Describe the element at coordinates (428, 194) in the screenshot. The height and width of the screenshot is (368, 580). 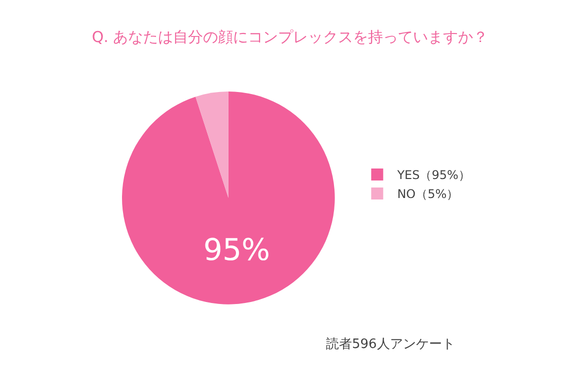
I see `legend-label: NO（5%）` at that location.